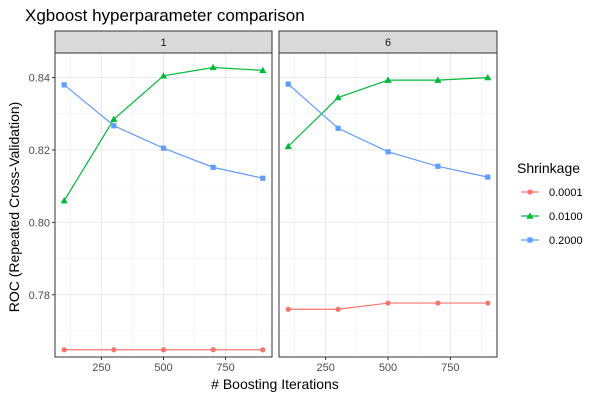 Image resolution: width=600 pixels, height=400 pixels. I want to click on legend-label: 0.0001, so click(566, 193).